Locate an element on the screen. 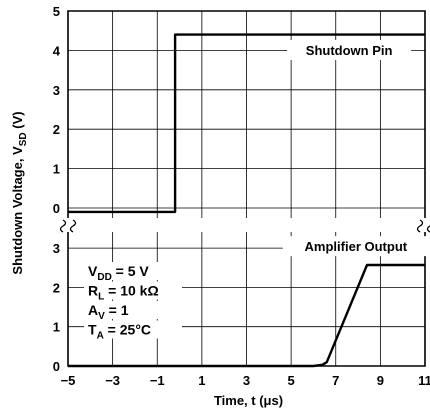  x-tick-label: 7 is located at coordinates (335, 380).